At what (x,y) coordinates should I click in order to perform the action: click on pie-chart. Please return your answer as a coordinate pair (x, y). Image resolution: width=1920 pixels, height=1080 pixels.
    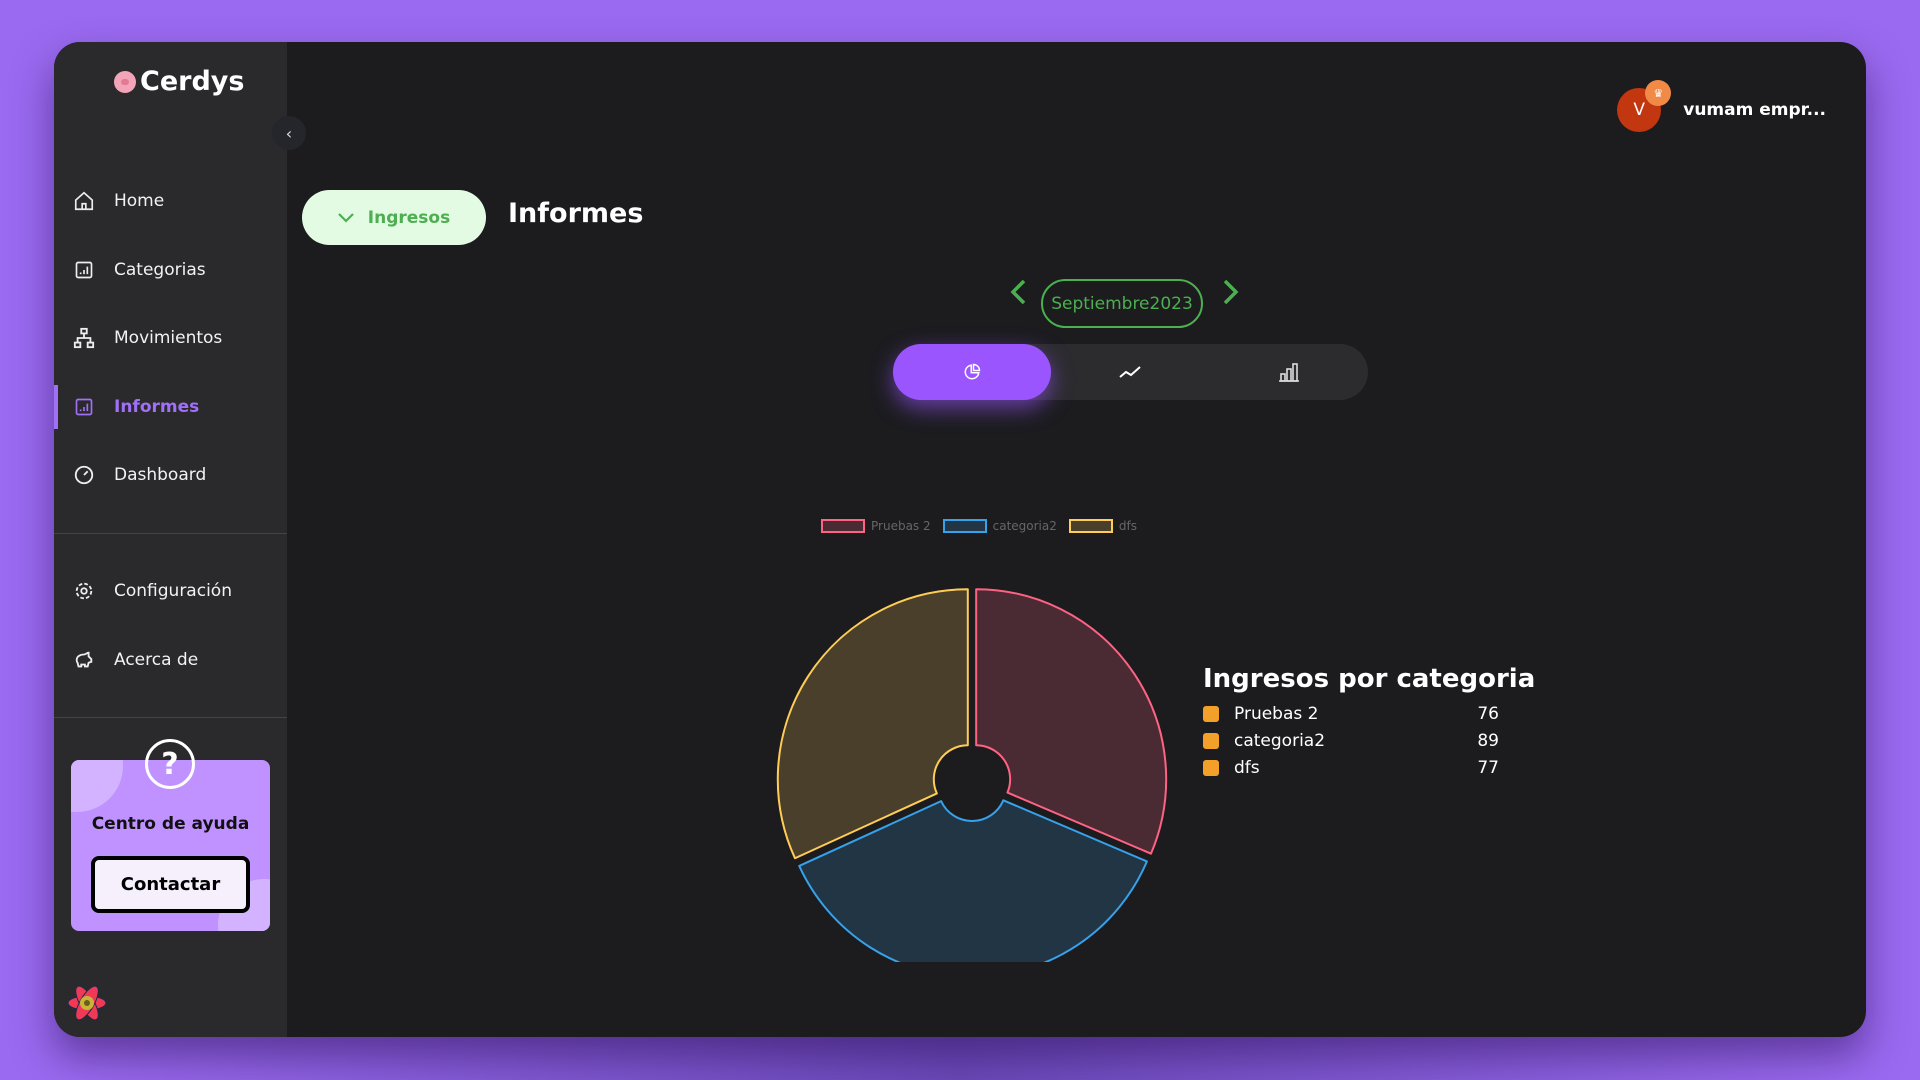
    Looking at the image, I should click on (972, 775).